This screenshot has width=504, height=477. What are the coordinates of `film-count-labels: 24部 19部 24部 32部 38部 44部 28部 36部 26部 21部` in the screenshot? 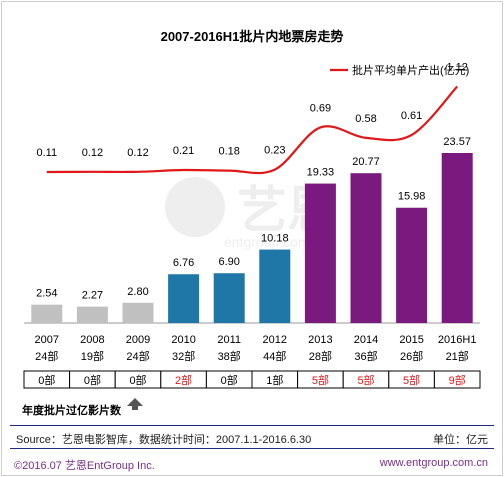 It's located at (252, 356).